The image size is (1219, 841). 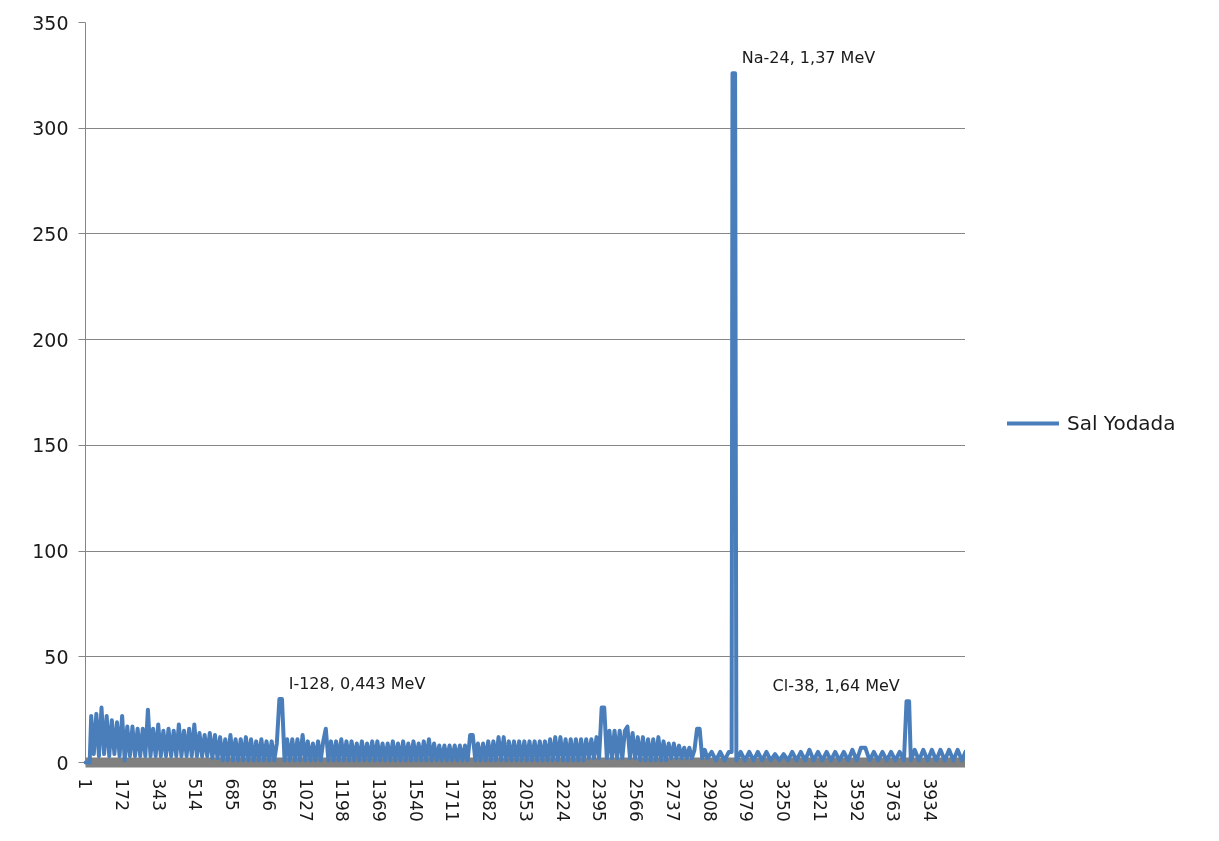 What do you see at coordinates (50, 445) in the screenshot?
I see `y-tick-label: 150` at bounding box center [50, 445].